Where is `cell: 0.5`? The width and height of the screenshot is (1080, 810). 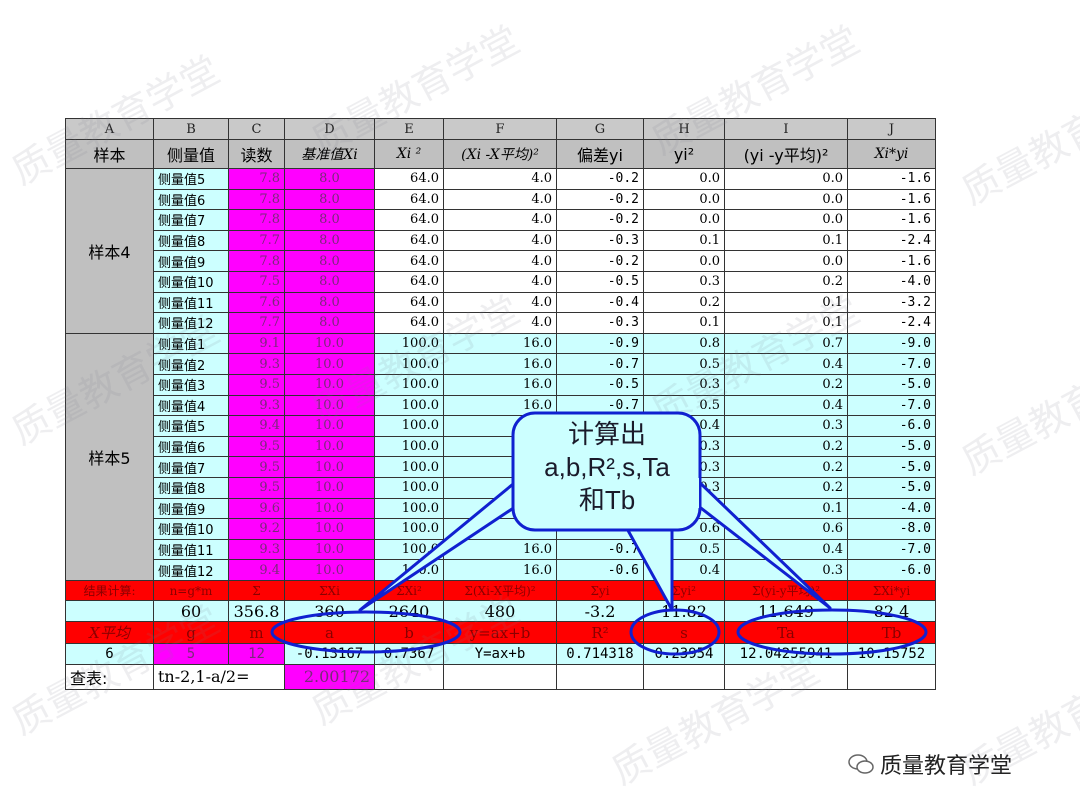 cell: 0.5 is located at coordinates (684, 405).